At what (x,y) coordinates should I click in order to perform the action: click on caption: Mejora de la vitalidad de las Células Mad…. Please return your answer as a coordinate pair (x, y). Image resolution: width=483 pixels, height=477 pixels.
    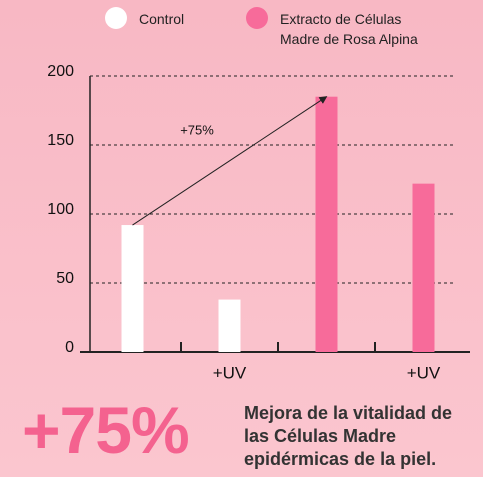
    Looking at the image, I should click on (348, 436).